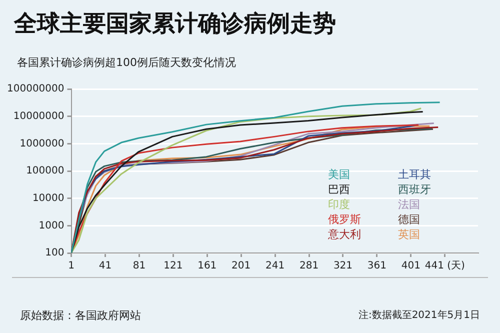  Describe the element at coordinates (54, 253) in the screenshot. I see `y-tick-label: 100` at that location.